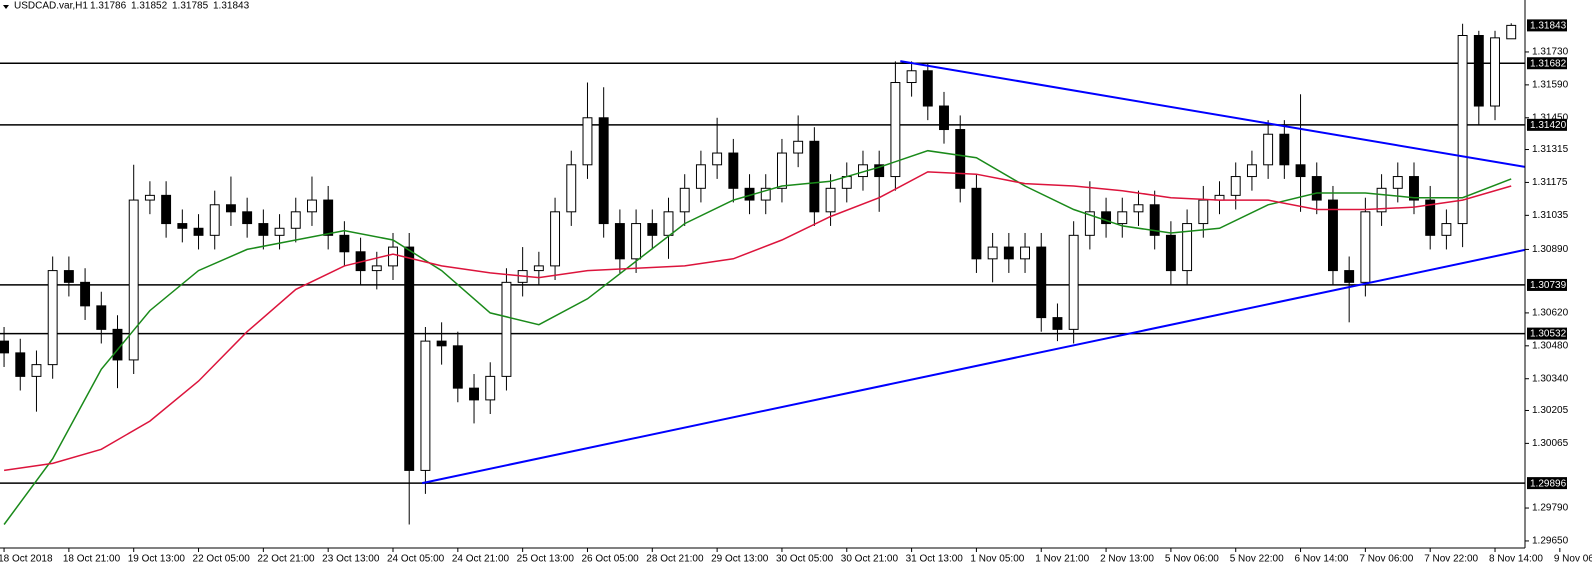  Describe the element at coordinates (6, 7) in the screenshot. I see `menu-arrow` at that location.